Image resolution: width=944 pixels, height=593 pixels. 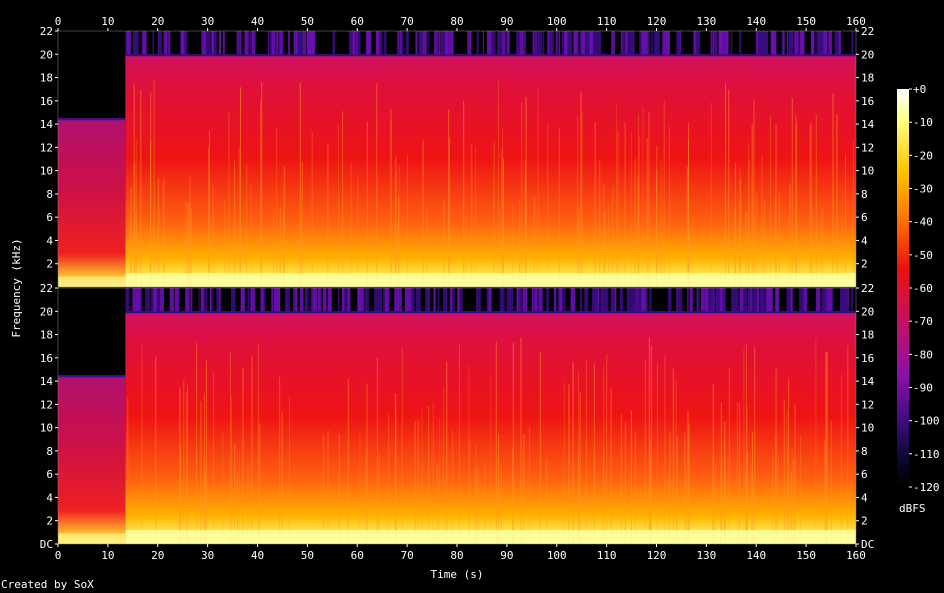 I want to click on y-tick-label: 10, so click(x=867, y=171).